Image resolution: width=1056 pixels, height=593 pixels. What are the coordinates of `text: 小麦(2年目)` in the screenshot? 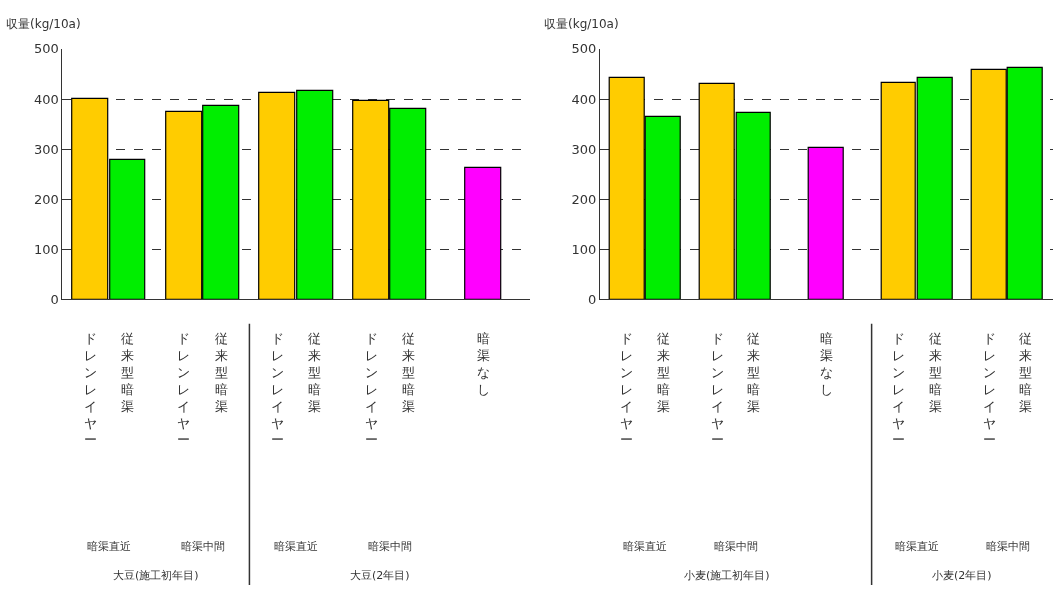 It's located at (962, 575).